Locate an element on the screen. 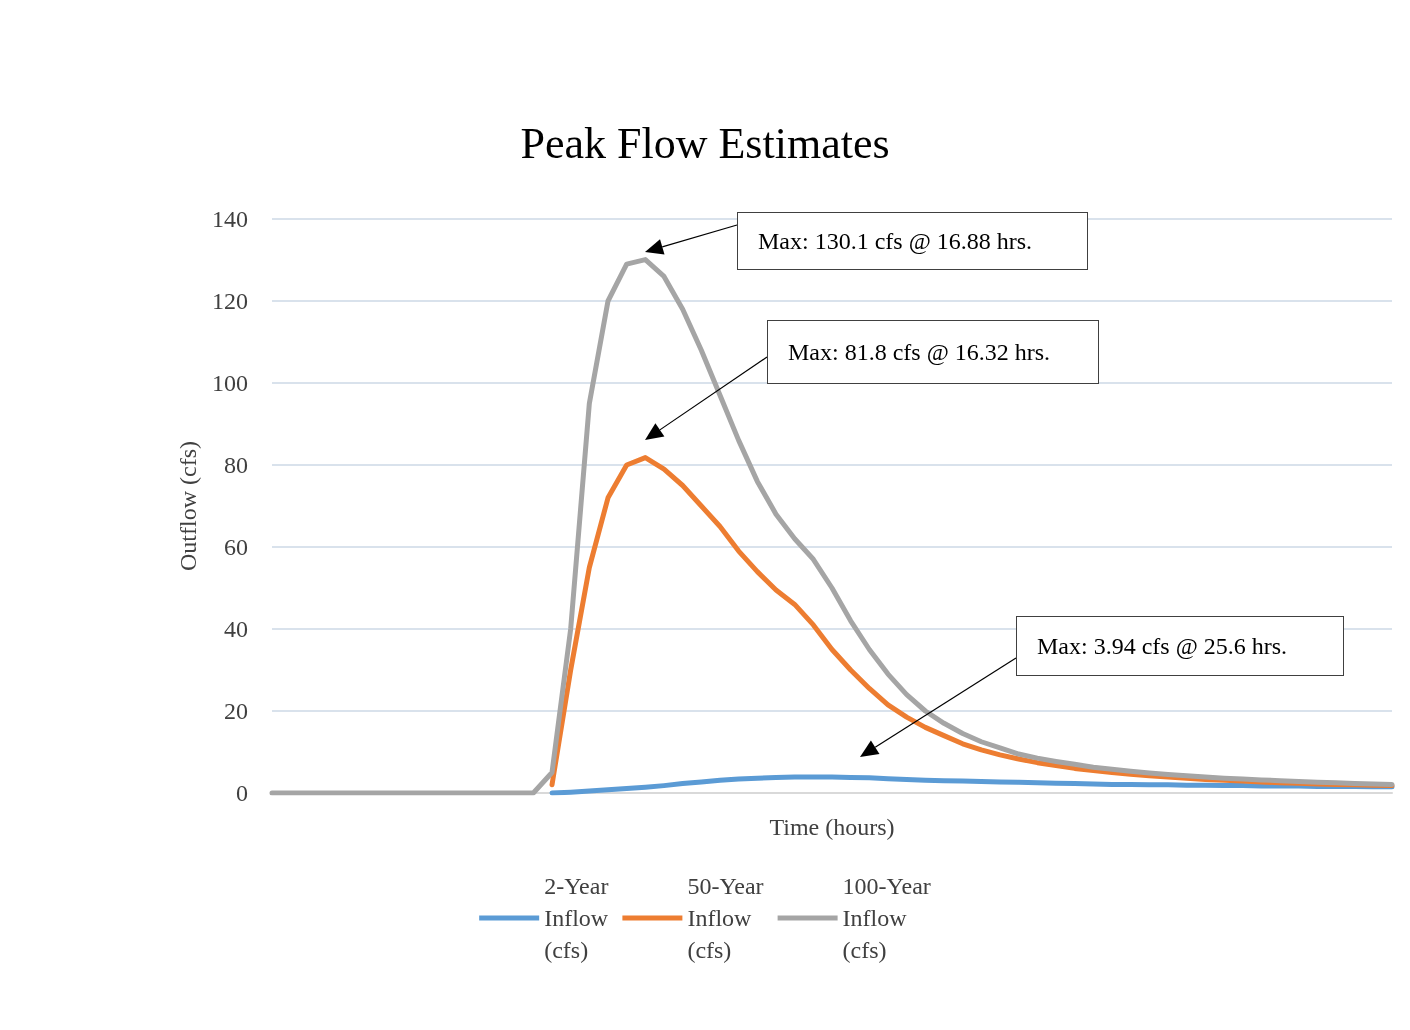 The width and height of the screenshot is (1410, 1030). y-tick-label: 140 is located at coordinates (230, 219).